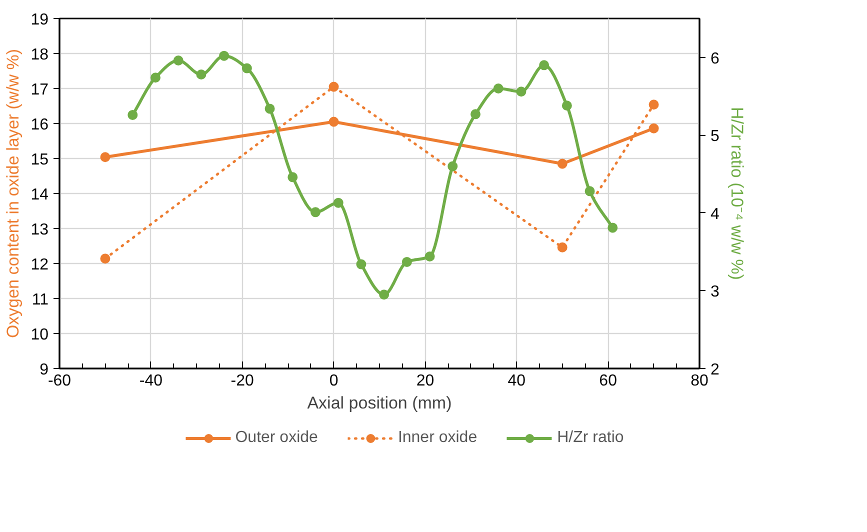 The height and width of the screenshot is (532, 867). I want to click on y-tick-label: 10, so click(39, 335).